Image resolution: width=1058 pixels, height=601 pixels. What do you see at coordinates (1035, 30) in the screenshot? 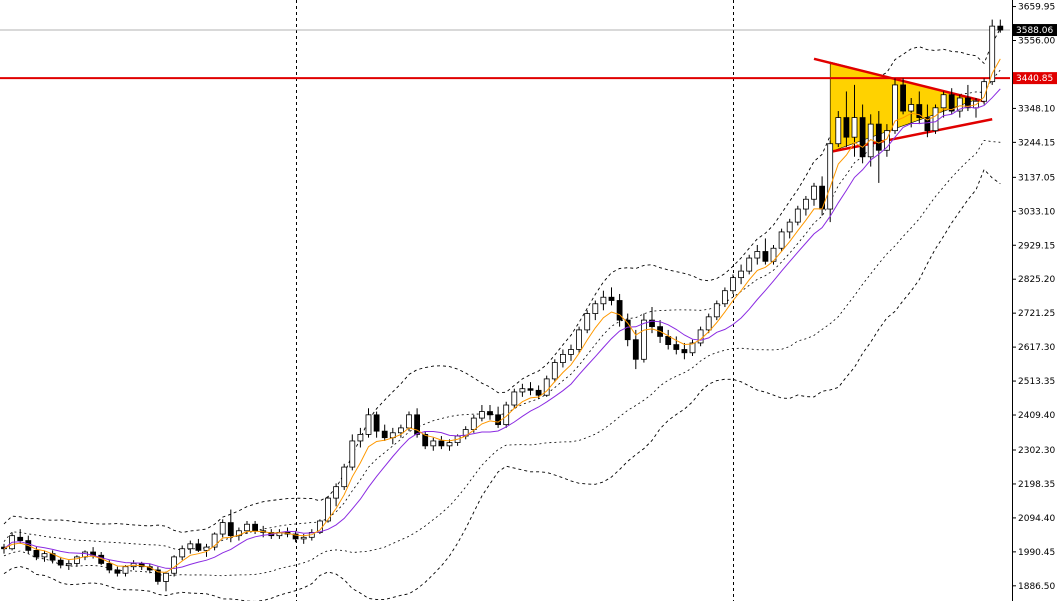
I see `current-price-badge` at bounding box center [1035, 30].